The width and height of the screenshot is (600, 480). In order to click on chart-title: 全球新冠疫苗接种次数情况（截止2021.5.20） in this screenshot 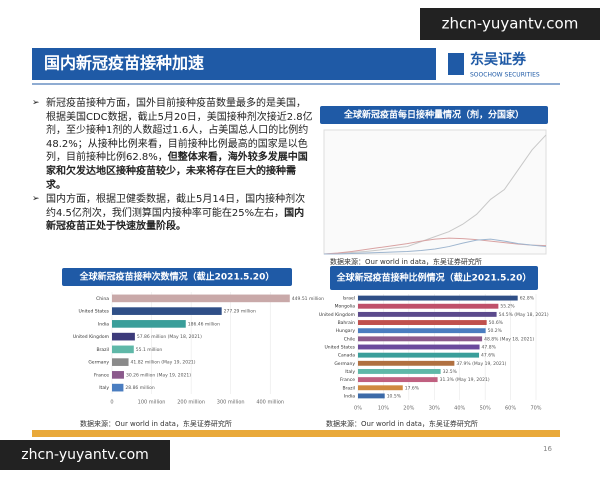, I will do `click(177, 277)`.